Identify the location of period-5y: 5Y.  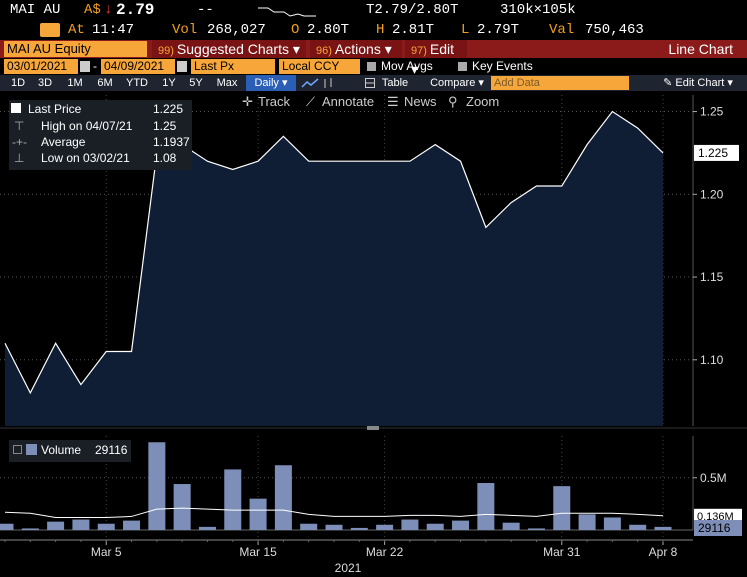
(196, 83).